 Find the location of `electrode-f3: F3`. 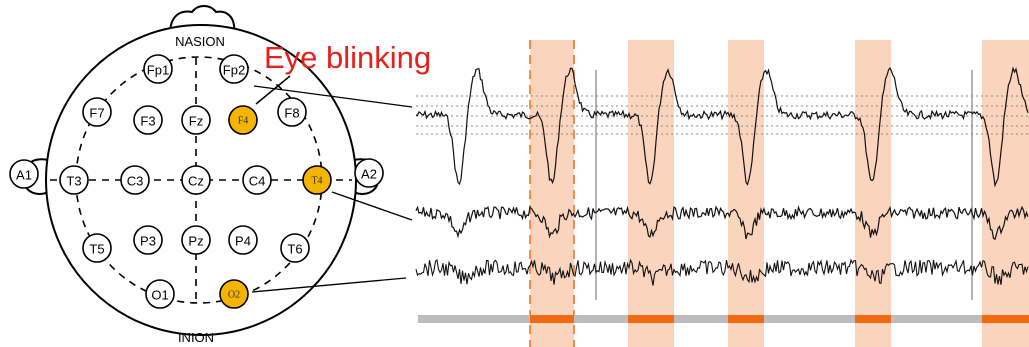

electrode-f3: F3 is located at coordinates (148, 120).